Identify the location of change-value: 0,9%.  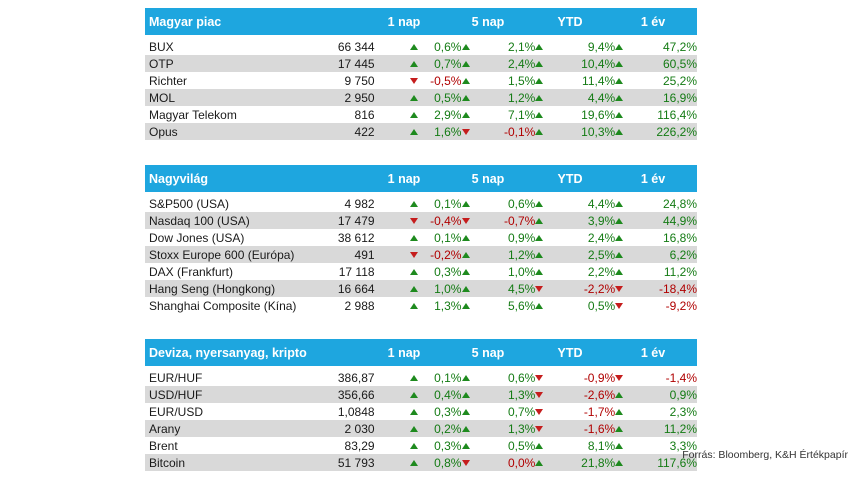
(683, 394).